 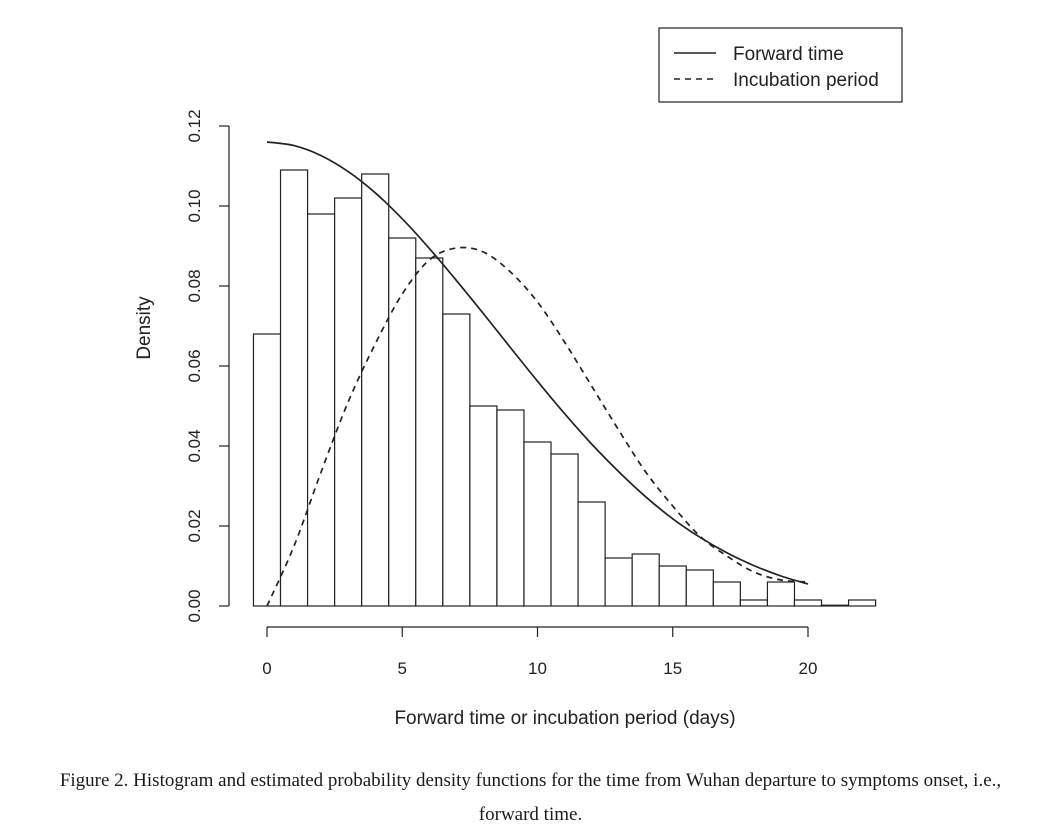 I want to click on x-axis: 0 5 10 15 20, so click(x=540, y=652).